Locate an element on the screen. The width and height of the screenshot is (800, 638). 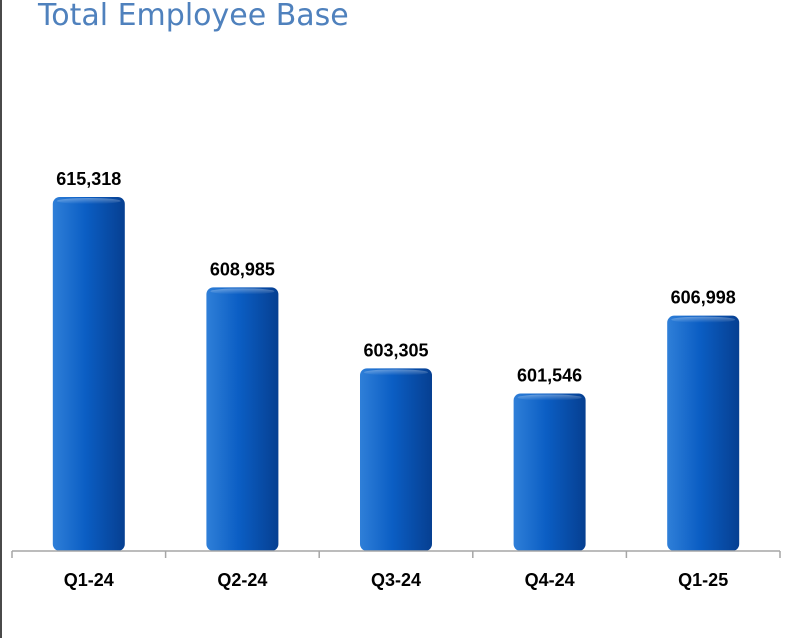
x-tick-label: Q1-24 is located at coordinates (89, 580).